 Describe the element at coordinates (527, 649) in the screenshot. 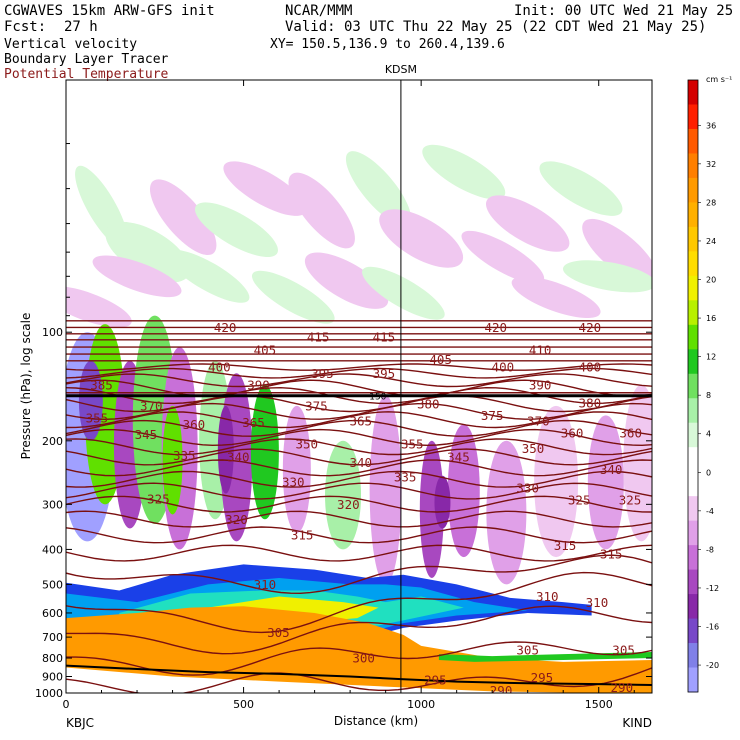

I see `theta-label: 305` at that location.